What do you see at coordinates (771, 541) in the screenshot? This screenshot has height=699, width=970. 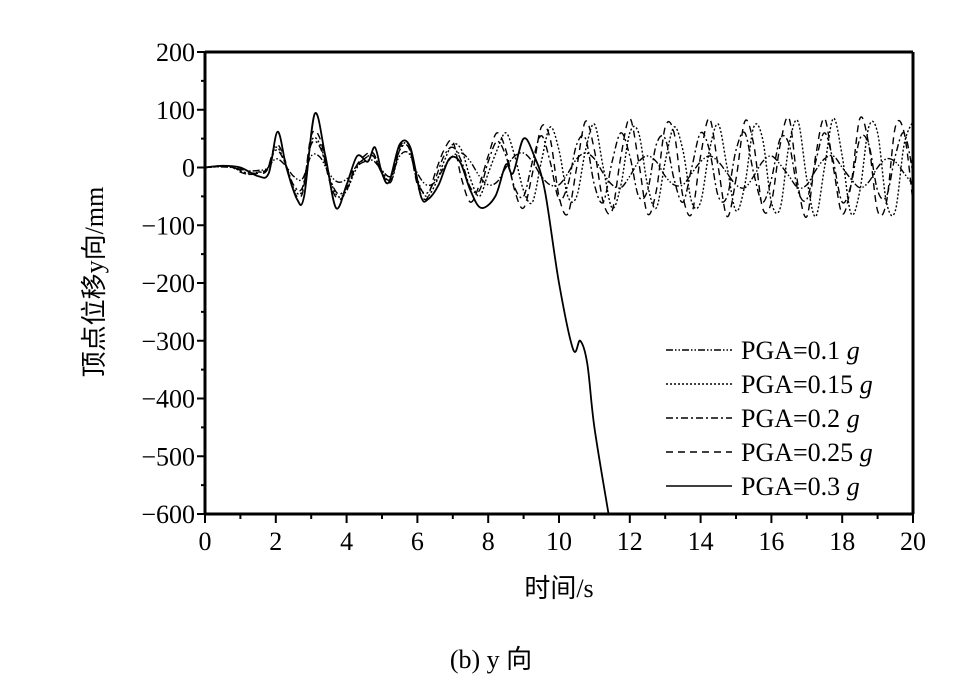 I see `x-tick-label: 16` at bounding box center [771, 541].